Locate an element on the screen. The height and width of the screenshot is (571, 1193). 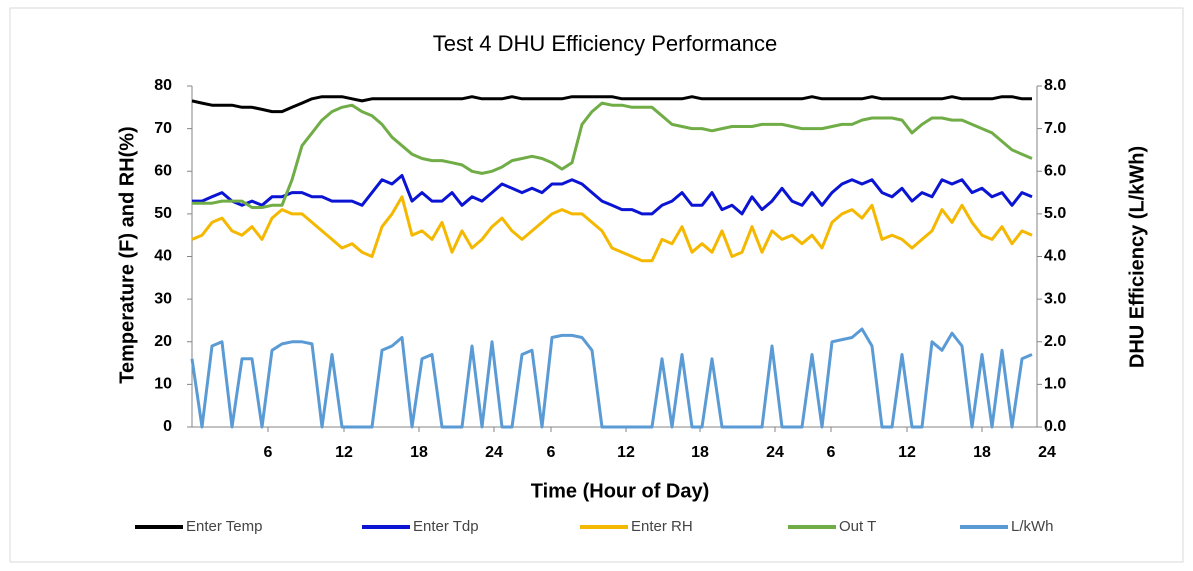
y2-tick-label: 6.0 is located at coordinates (1055, 170).